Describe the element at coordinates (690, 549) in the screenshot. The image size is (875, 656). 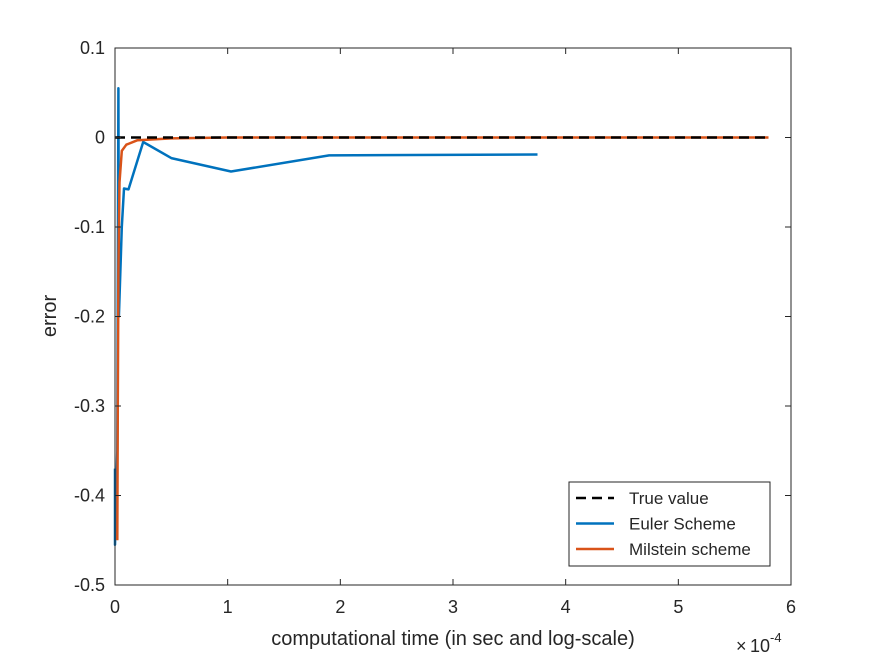
I see `legend-label: Milstein scheme` at that location.